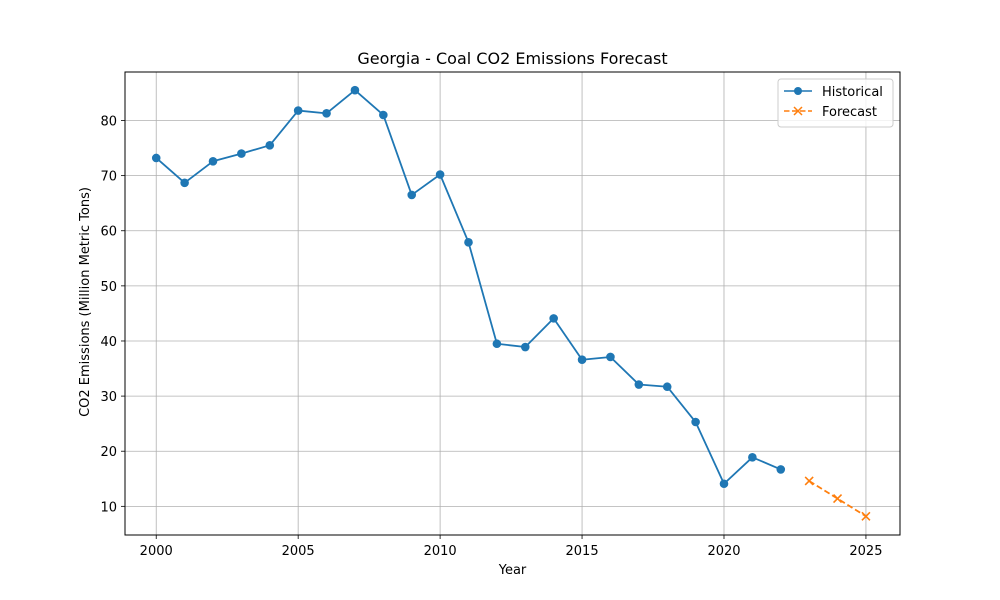 This screenshot has height=600, width=1000. What do you see at coordinates (849, 112) in the screenshot?
I see `legend-forecast-label: Forecast` at bounding box center [849, 112].